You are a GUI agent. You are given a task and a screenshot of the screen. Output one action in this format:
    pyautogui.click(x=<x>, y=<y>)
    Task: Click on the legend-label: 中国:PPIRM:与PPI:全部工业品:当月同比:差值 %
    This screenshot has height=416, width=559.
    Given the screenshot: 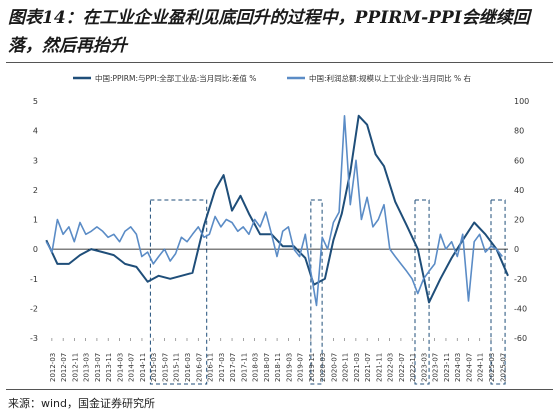 What is the action you would take?
    pyautogui.click(x=175, y=78)
    